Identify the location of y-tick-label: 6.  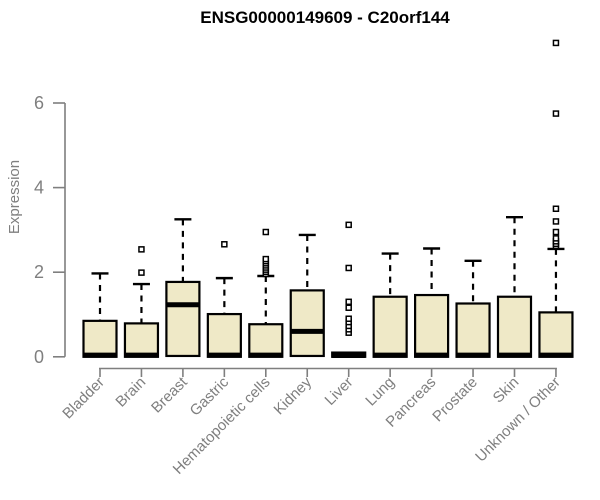
(39, 103).